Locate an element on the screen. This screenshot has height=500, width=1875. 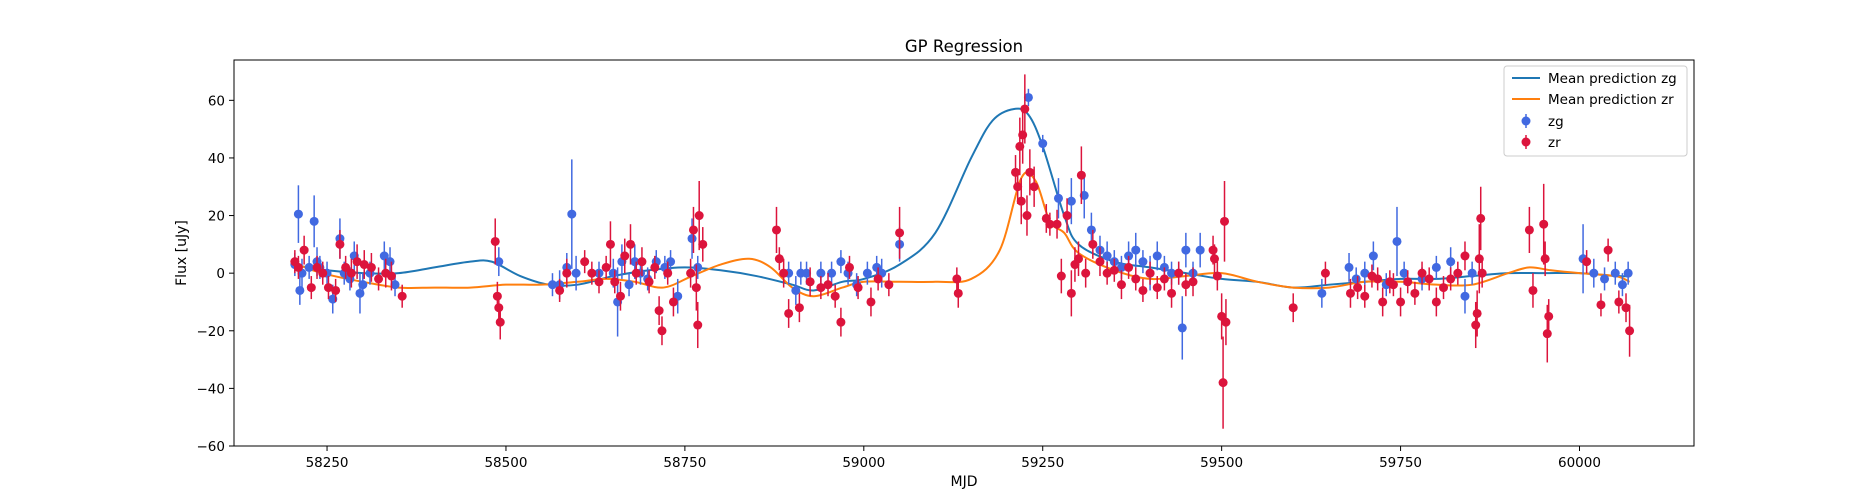
legend-item-zg-points: zg is located at coordinates (1542, 122).